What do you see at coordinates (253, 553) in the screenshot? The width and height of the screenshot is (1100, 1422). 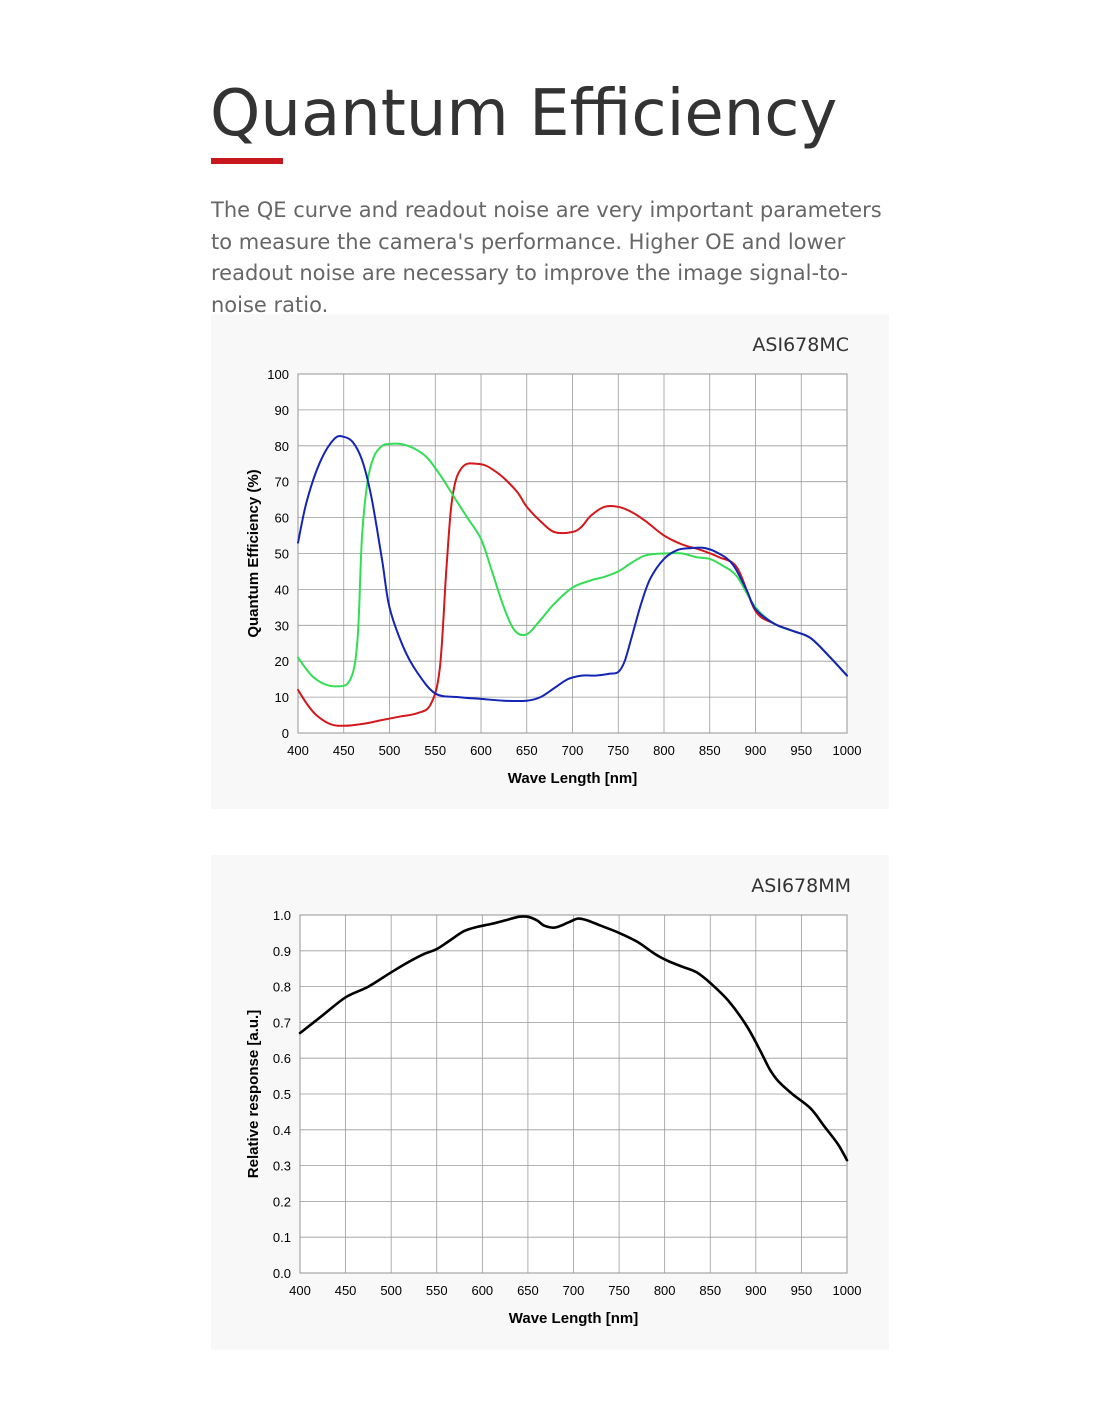 I see `y-axis-label: Quantum Efficiency (%)` at bounding box center [253, 553].